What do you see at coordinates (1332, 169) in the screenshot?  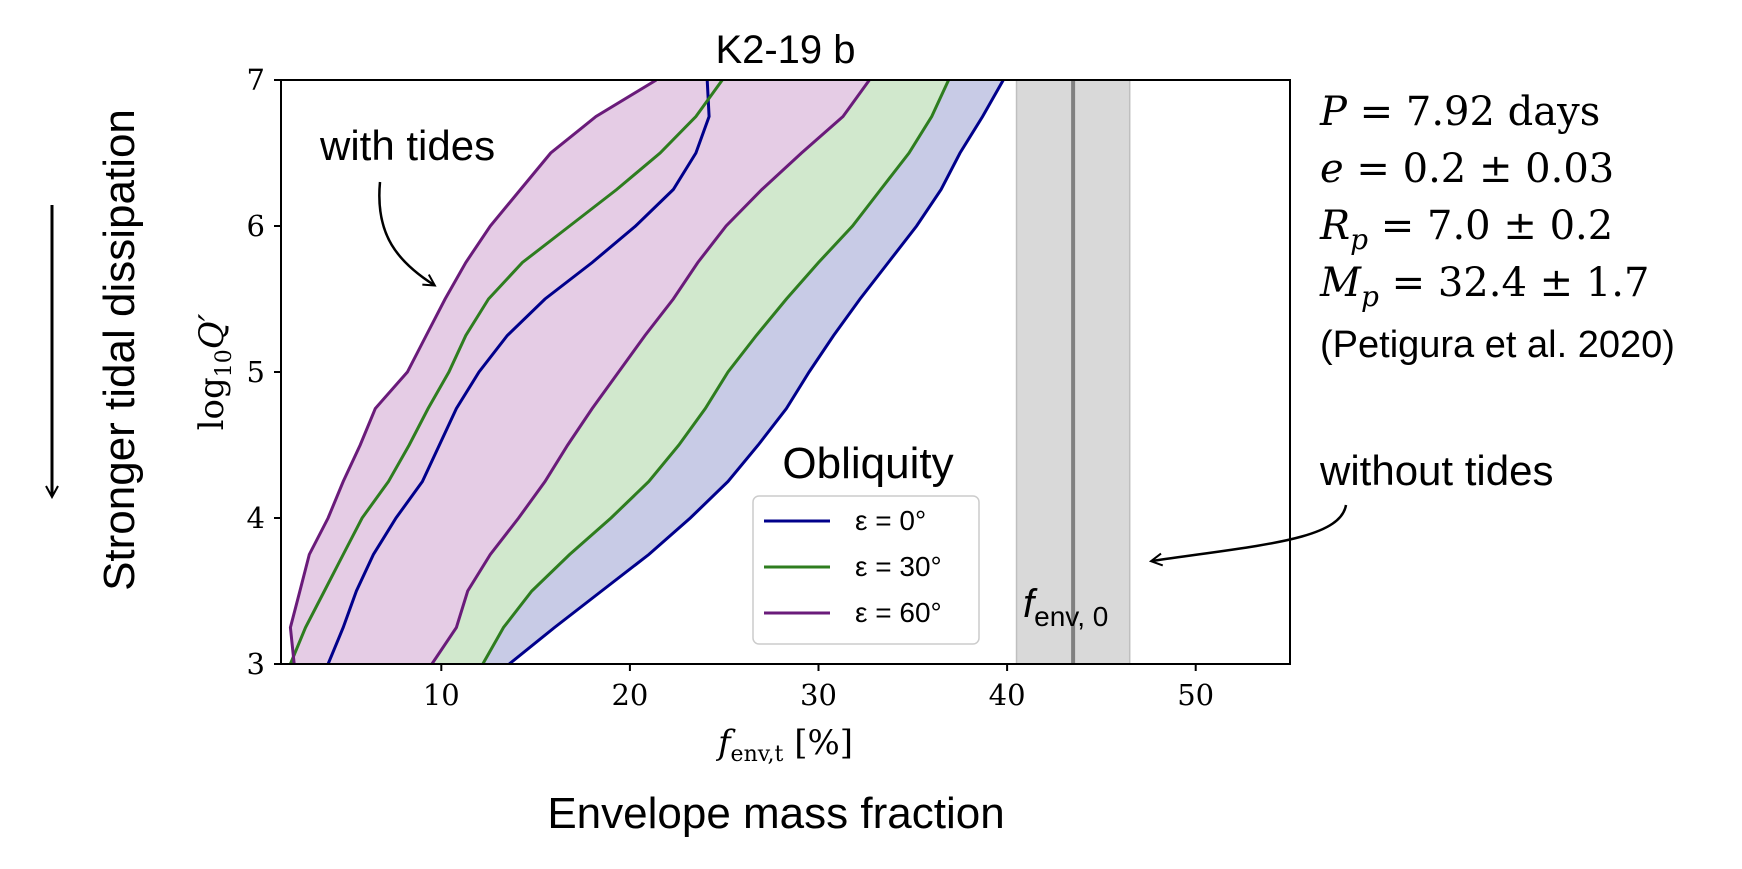 I see `param-symbol: e` at bounding box center [1332, 169].